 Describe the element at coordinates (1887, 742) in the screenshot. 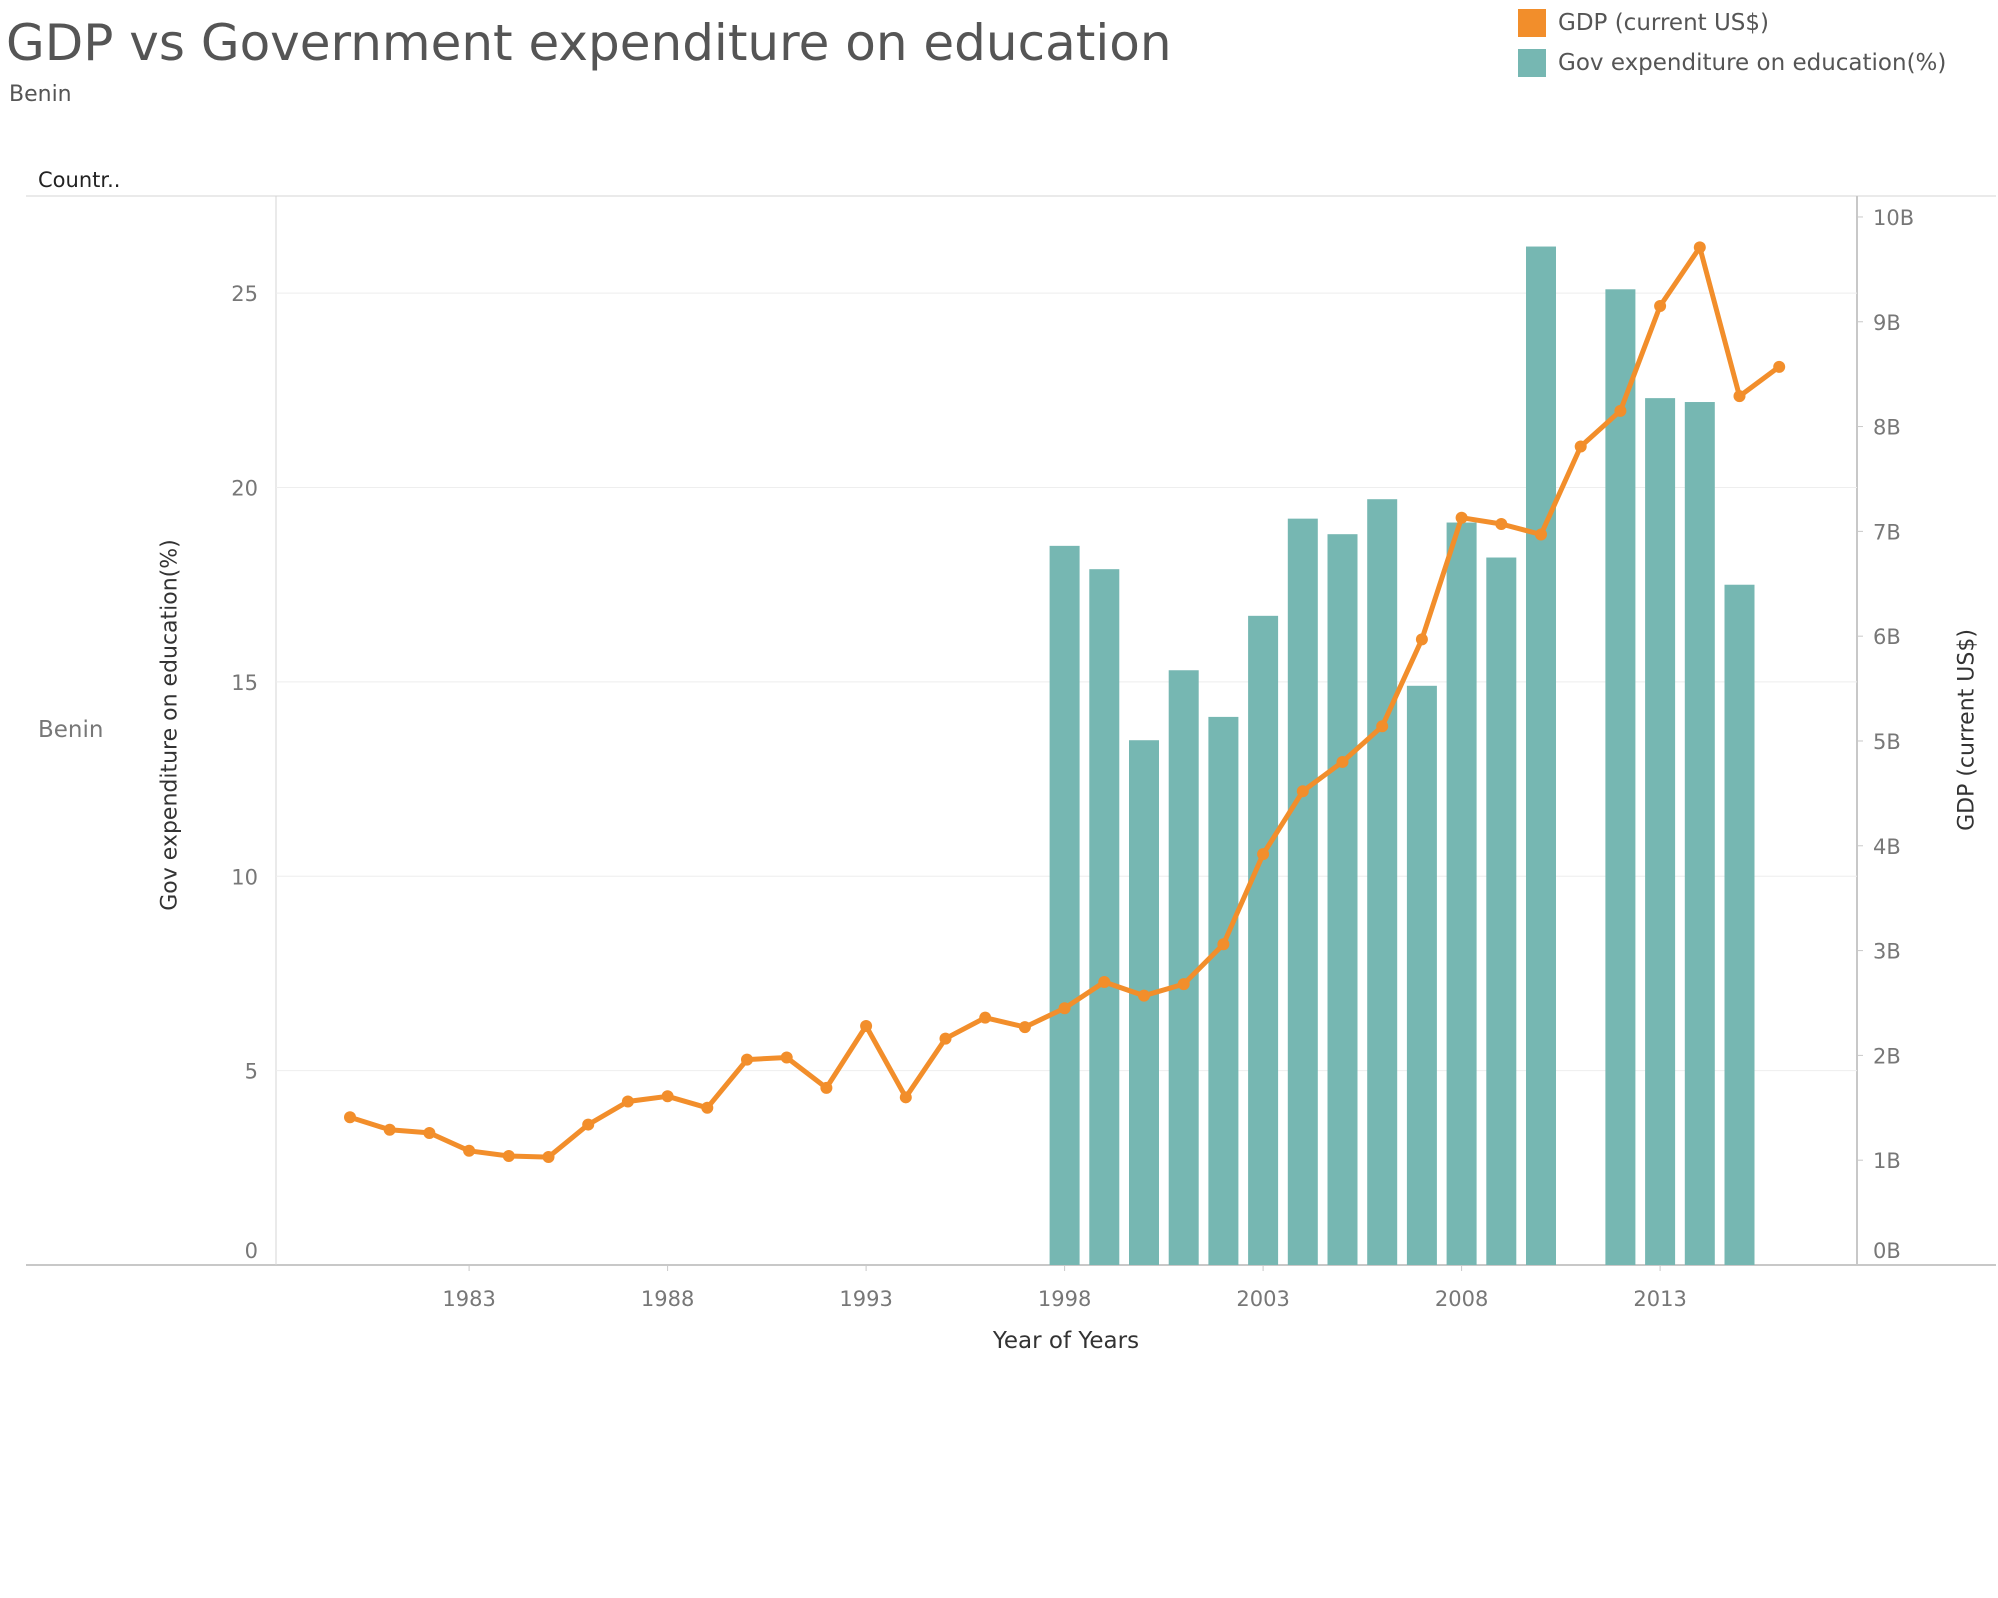

I see `y2-tick-label: 5B` at that location.